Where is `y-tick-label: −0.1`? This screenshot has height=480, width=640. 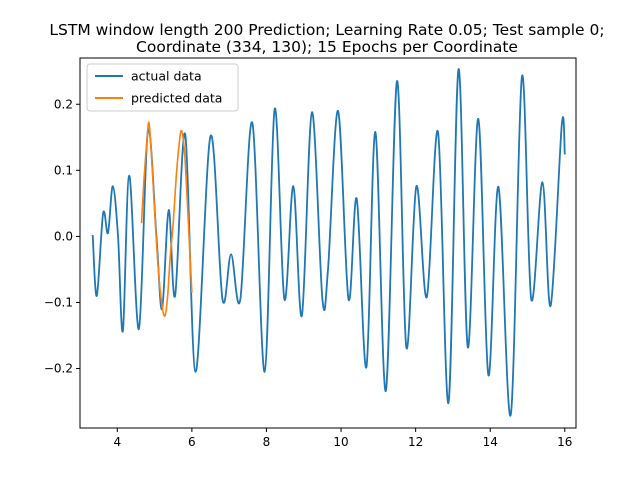 y-tick-label: −0.1 is located at coordinates (58, 302).